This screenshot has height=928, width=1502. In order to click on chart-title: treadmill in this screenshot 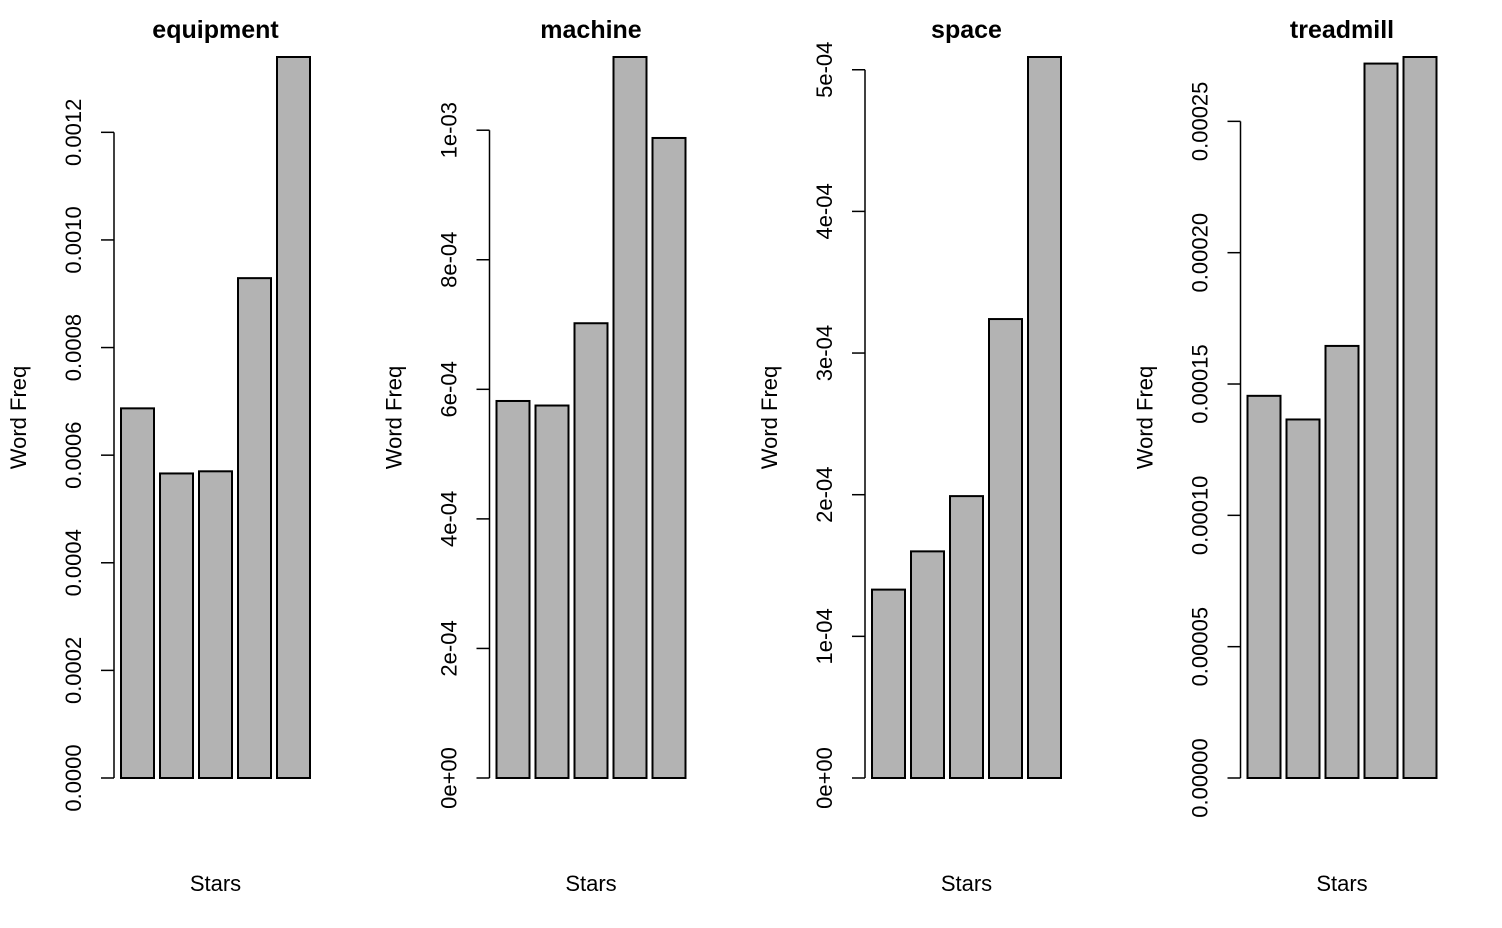, I will do `click(1342, 30)`.